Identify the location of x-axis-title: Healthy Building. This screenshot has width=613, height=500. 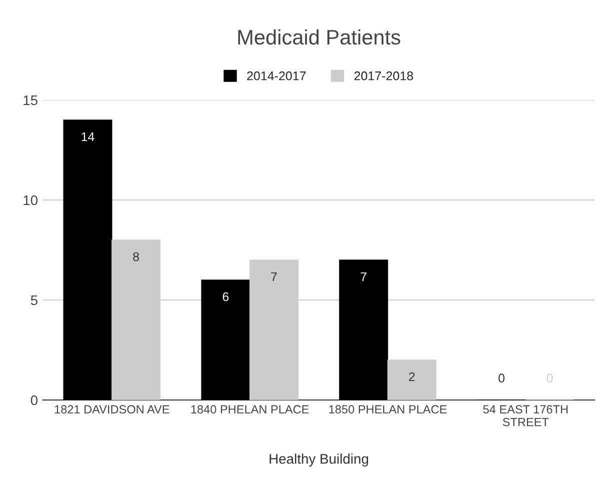
(319, 460).